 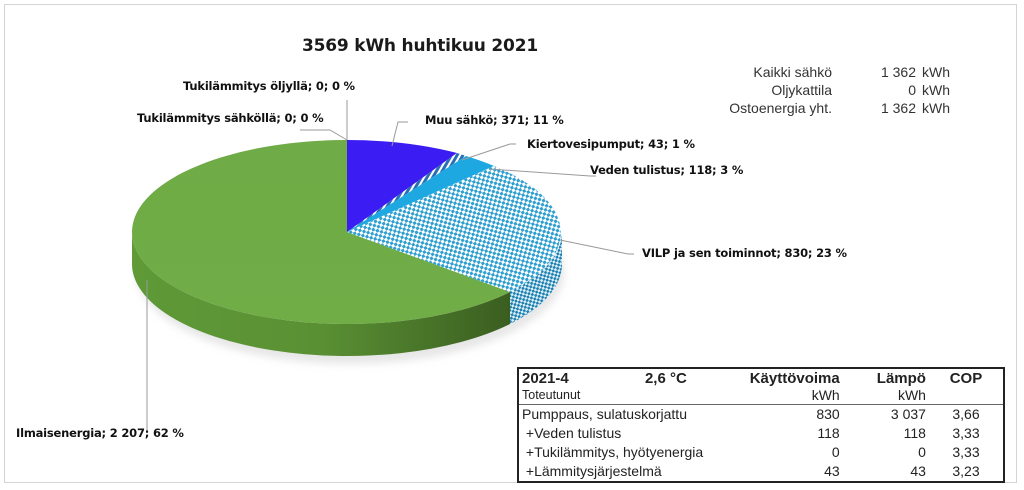 What do you see at coordinates (628, 396) in the screenshot?
I see `units-label: Toteutunut` at bounding box center [628, 396].